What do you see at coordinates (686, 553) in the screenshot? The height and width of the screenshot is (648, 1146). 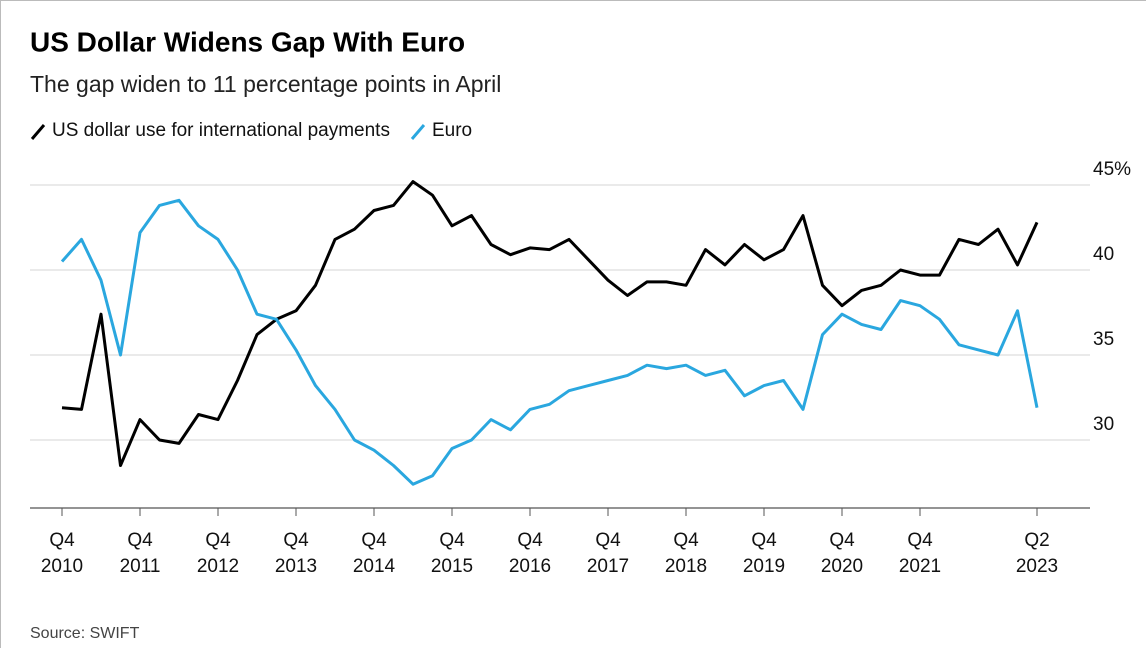 I see `x-tick-label: Q4 2018` at bounding box center [686, 553].